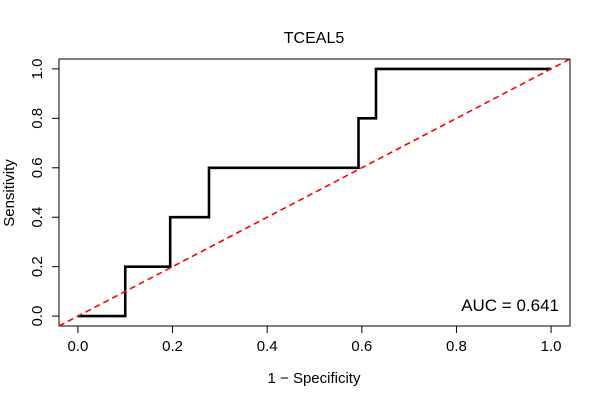 This screenshot has width=600, height=405. I want to click on x-tick-label: 0.0, so click(77, 346).